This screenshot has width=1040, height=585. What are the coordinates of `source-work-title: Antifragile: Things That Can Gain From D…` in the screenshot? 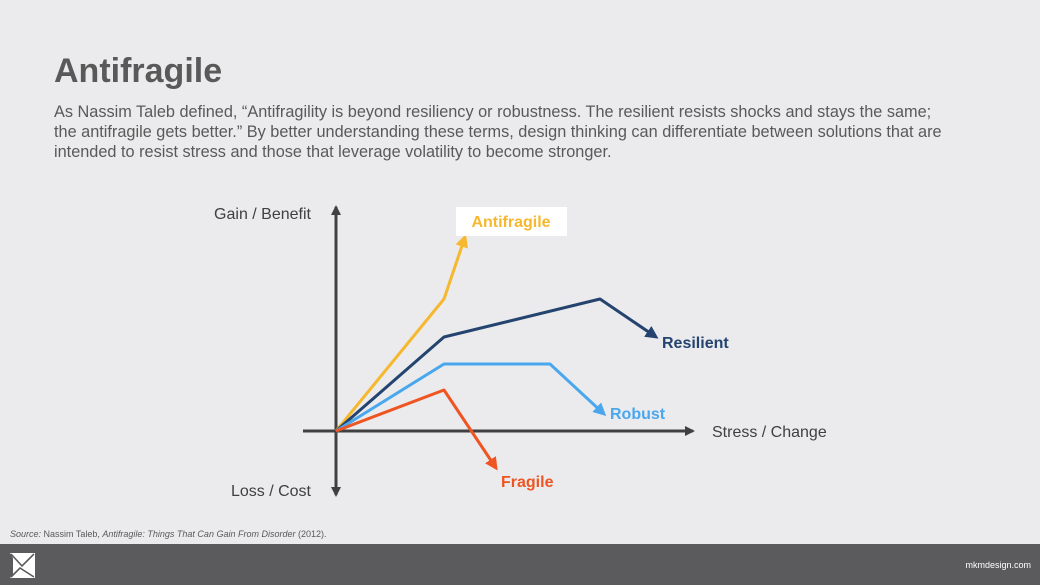 It's located at (199, 534).